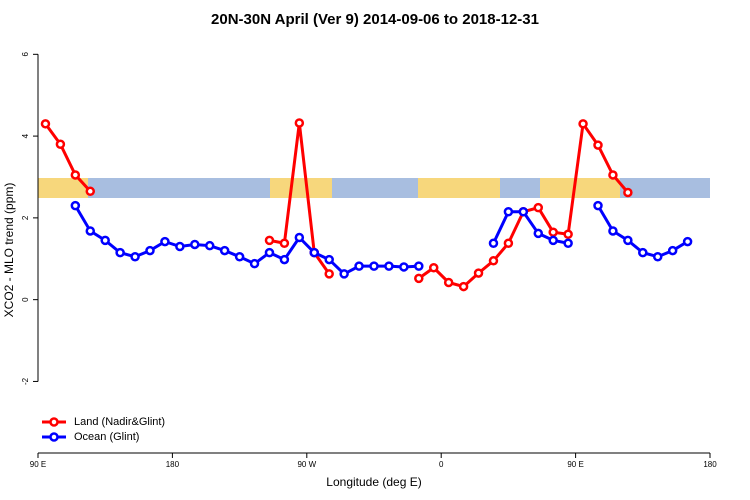  Describe the element at coordinates (25, 54) in the screenshot. I see `y-tick-label: 6` at that location.